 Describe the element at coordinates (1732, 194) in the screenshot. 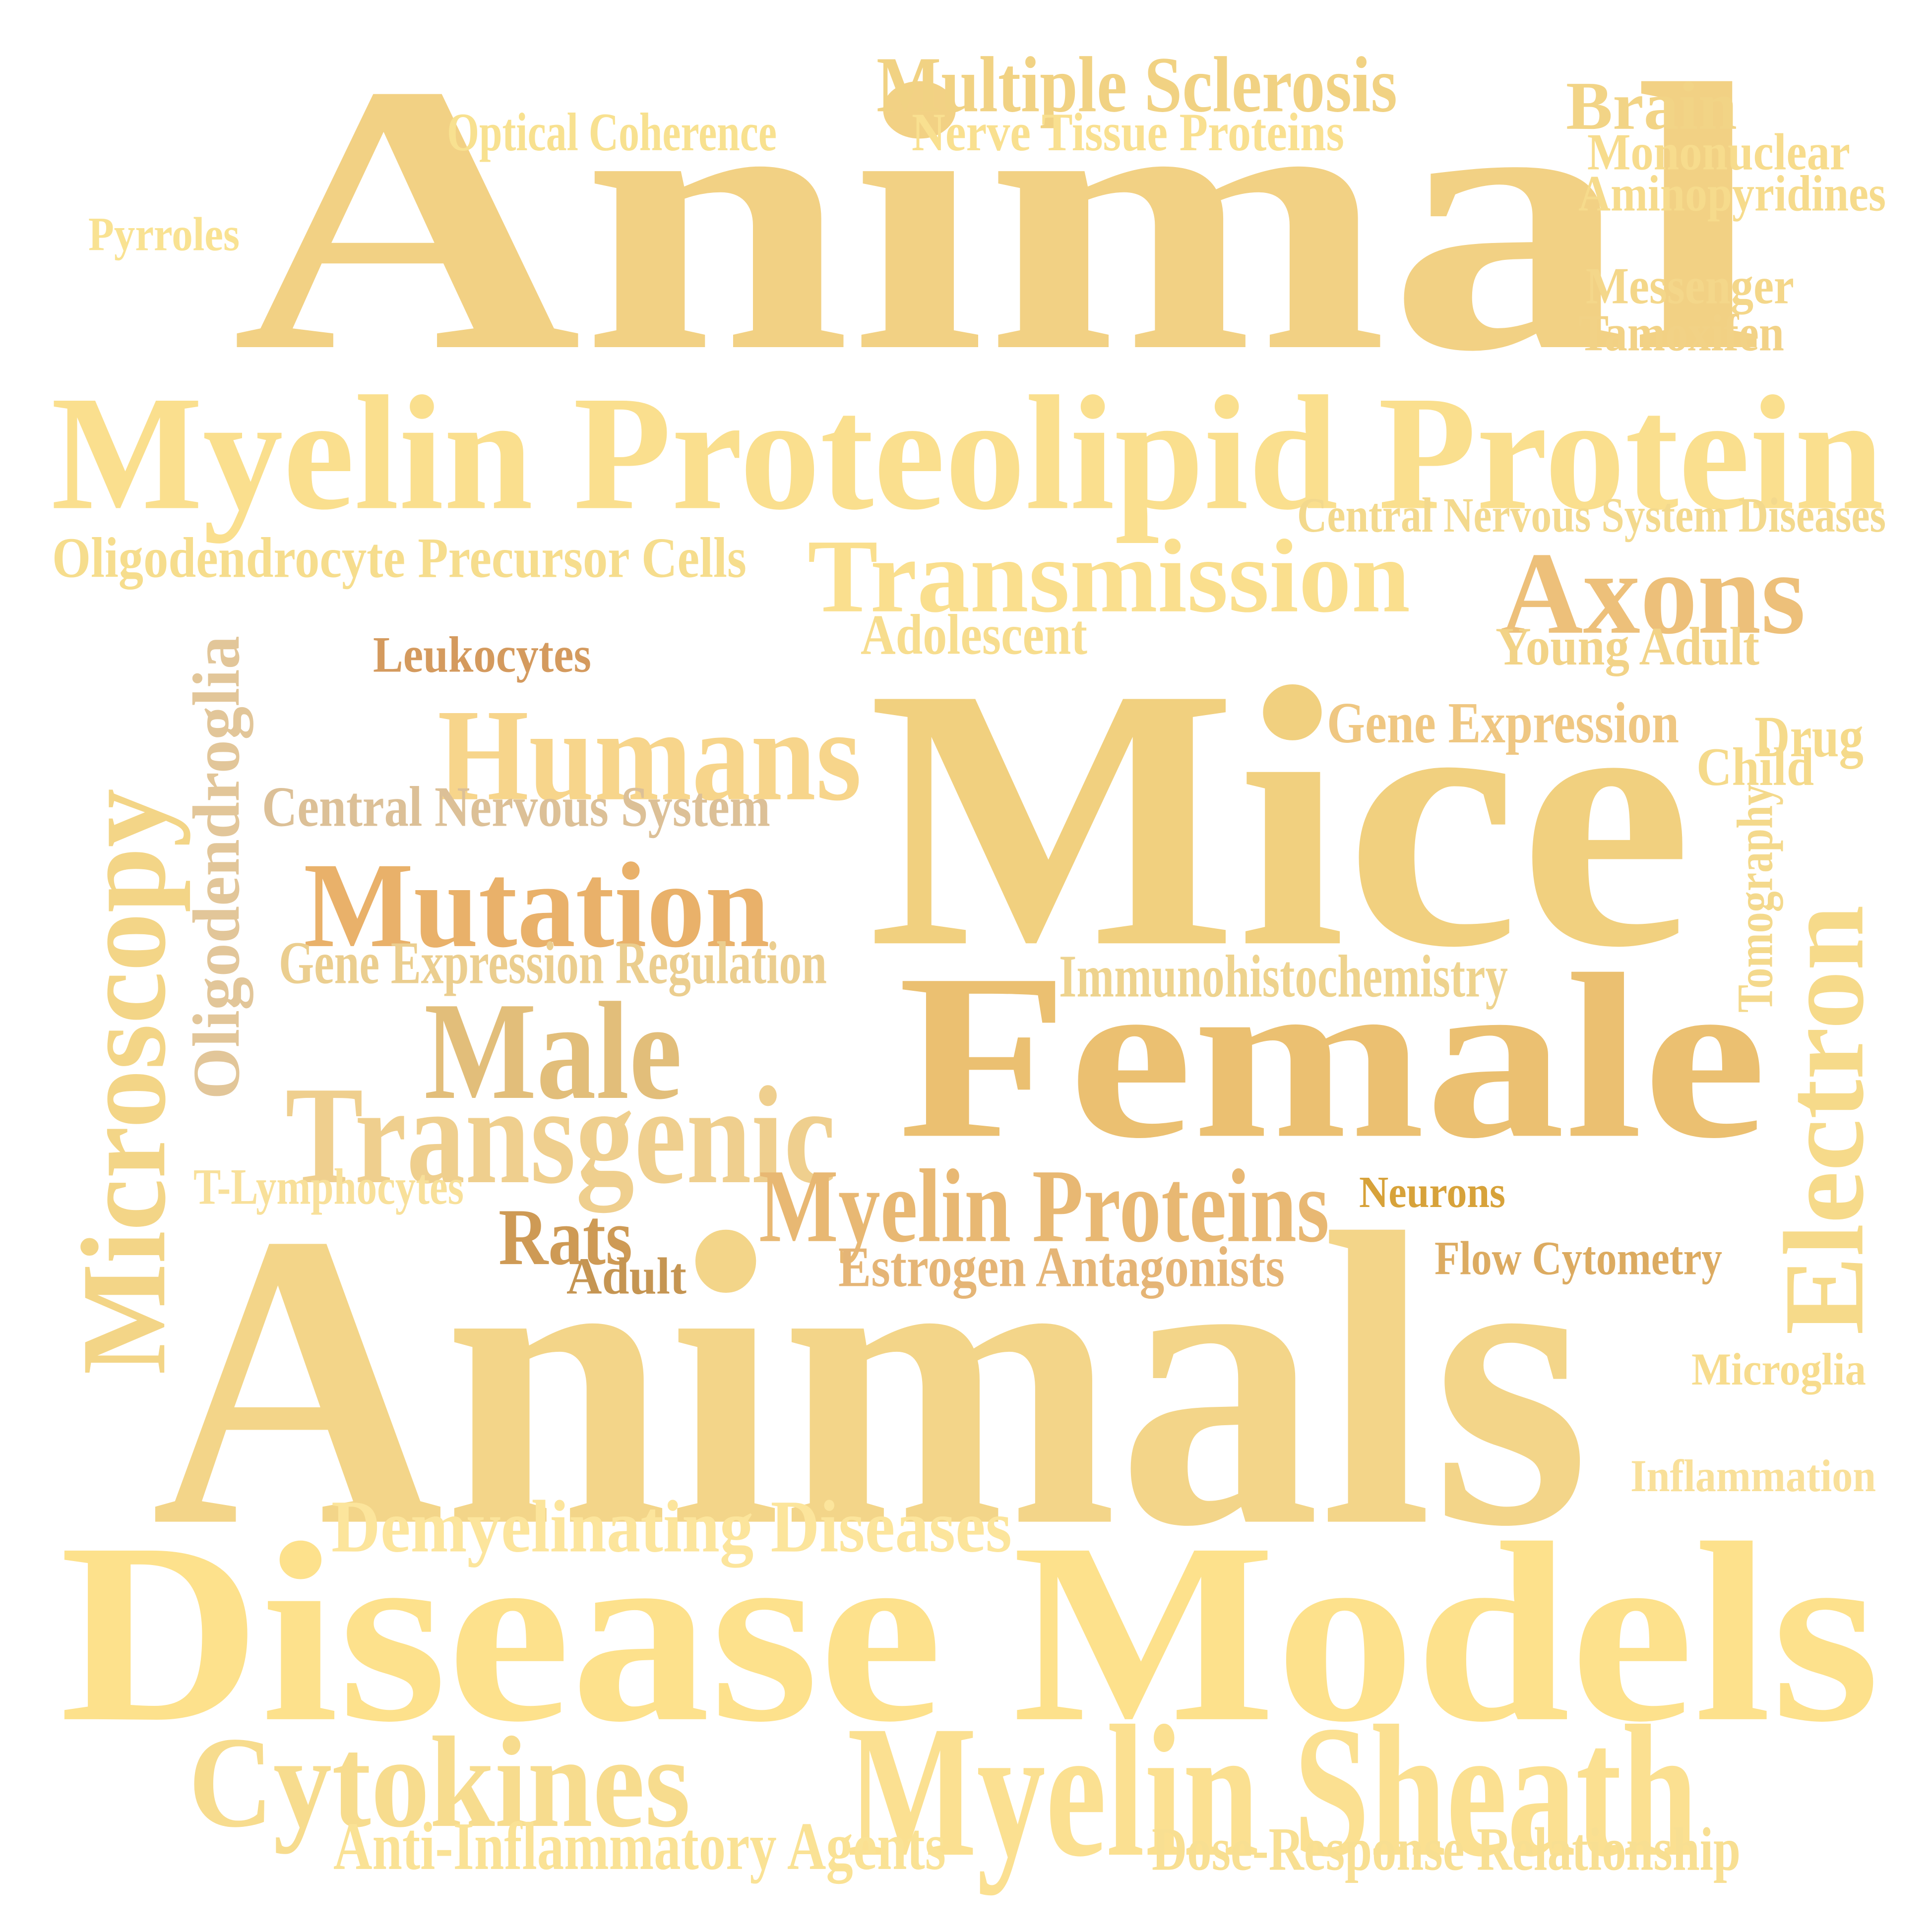

I see `word-aminopyridines: Aminopyridines` at that location.